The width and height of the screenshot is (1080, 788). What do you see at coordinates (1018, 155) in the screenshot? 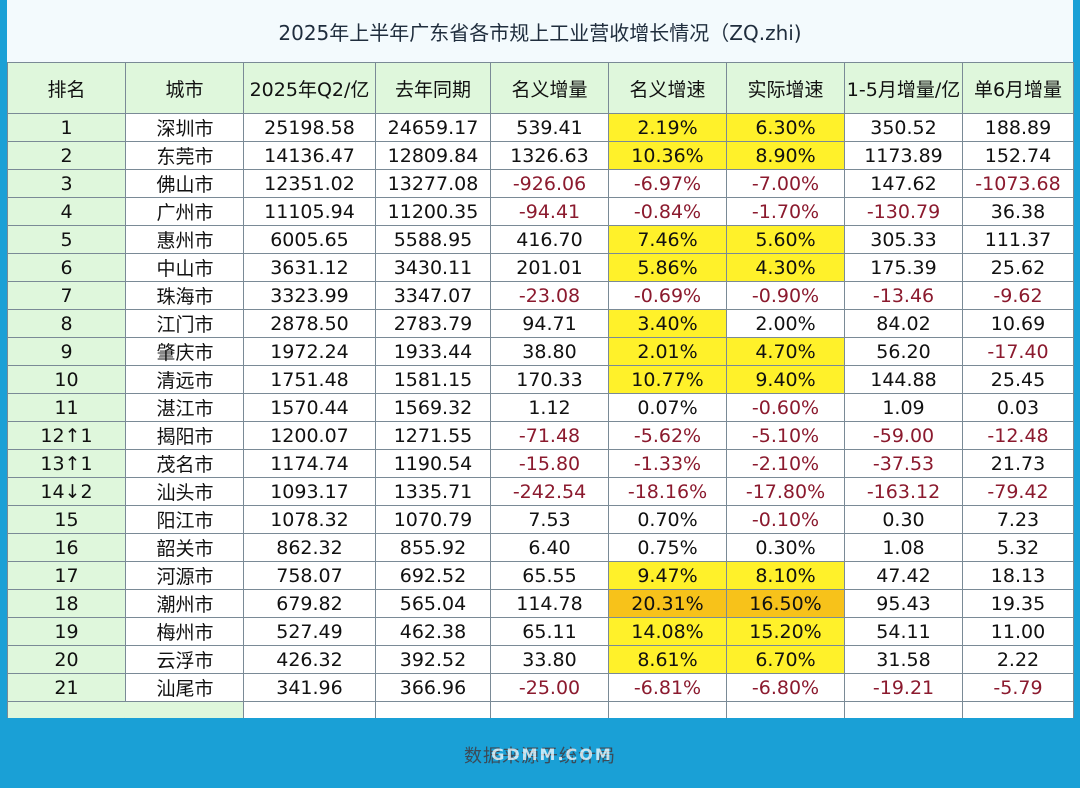
I see `june-increase-cell: 152.74` at bounding box center [1018, 155].